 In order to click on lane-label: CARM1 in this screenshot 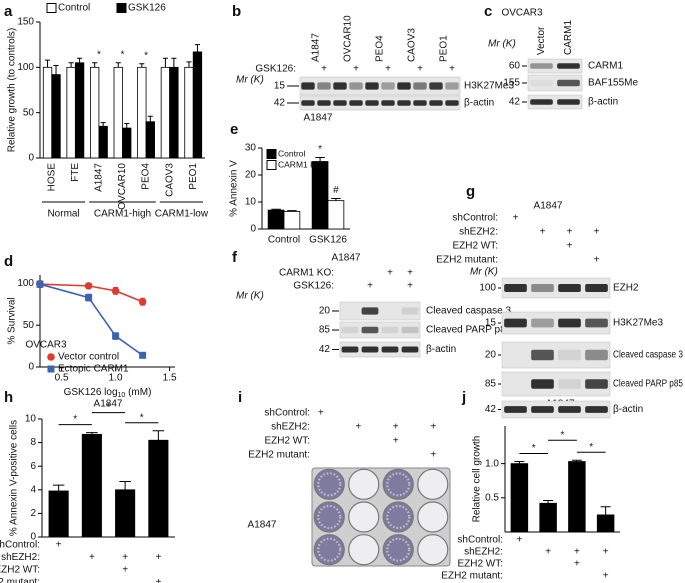, I will do `click(568, 37)`.